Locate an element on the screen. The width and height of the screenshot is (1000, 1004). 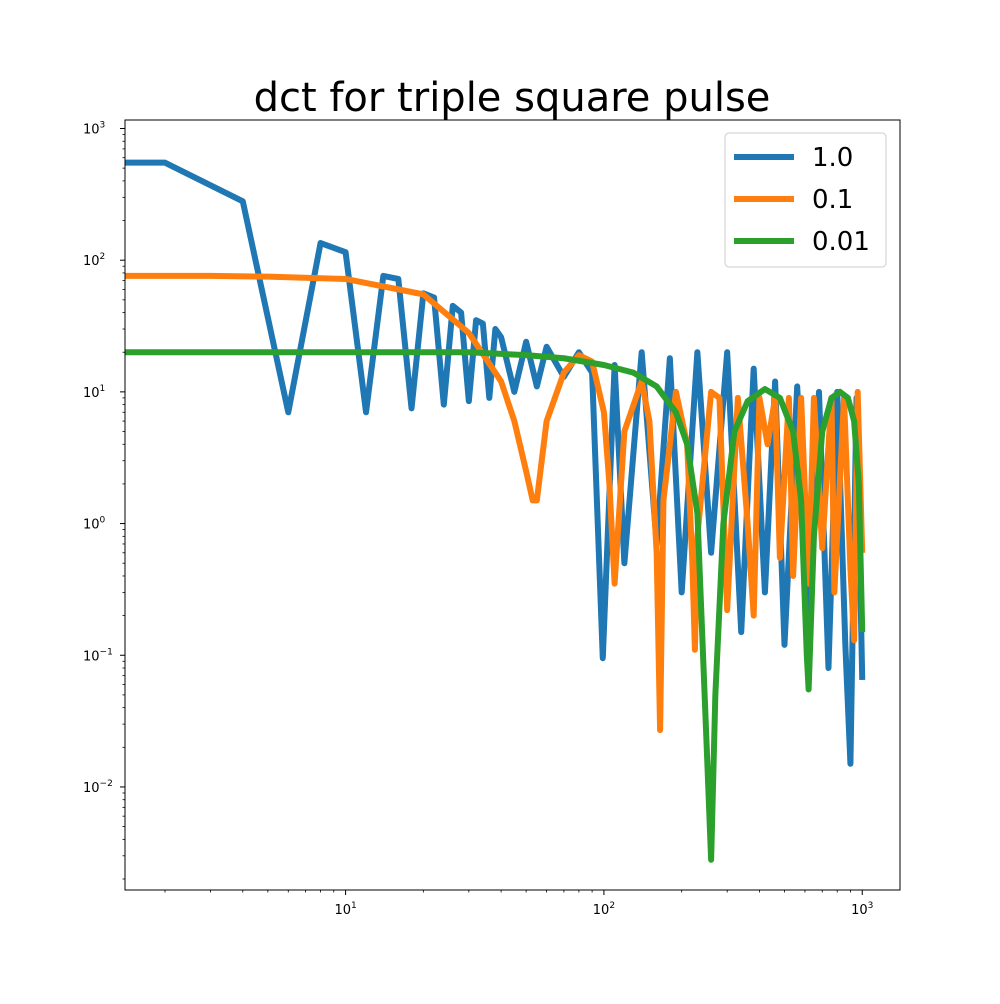
legend-label-1: 0.1 is located at coordinates (832, 200).